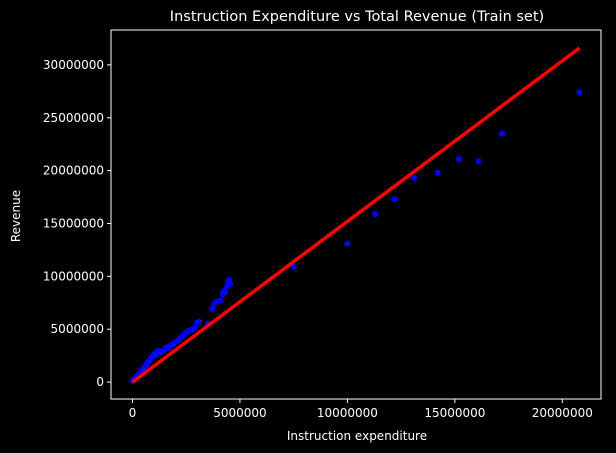 The width and height of the screenshot is (616, 453). What do you see at coordinates (73, 223) in the screenshot?
I see `y-tick-label: 15000000` at bounding box center [73, 223].